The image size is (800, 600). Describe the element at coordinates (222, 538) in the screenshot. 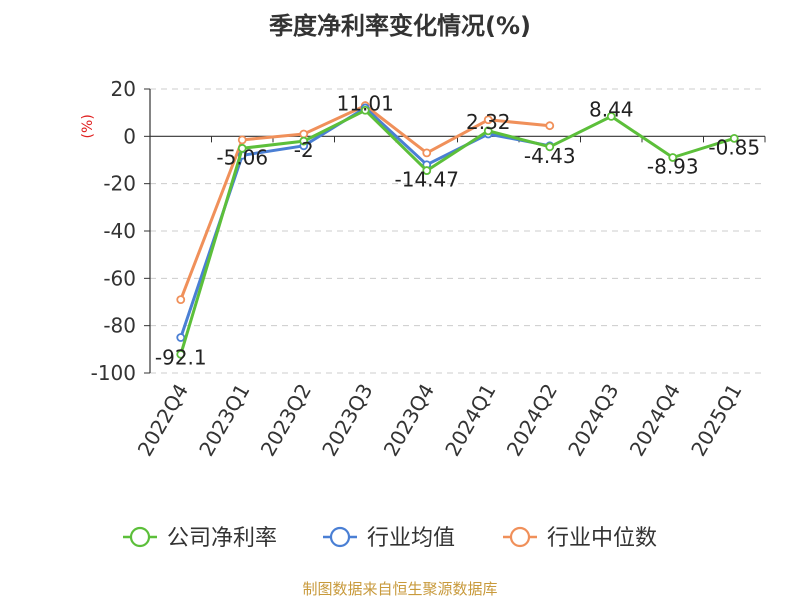

I see `legend-label: 公司净利率` at that location.